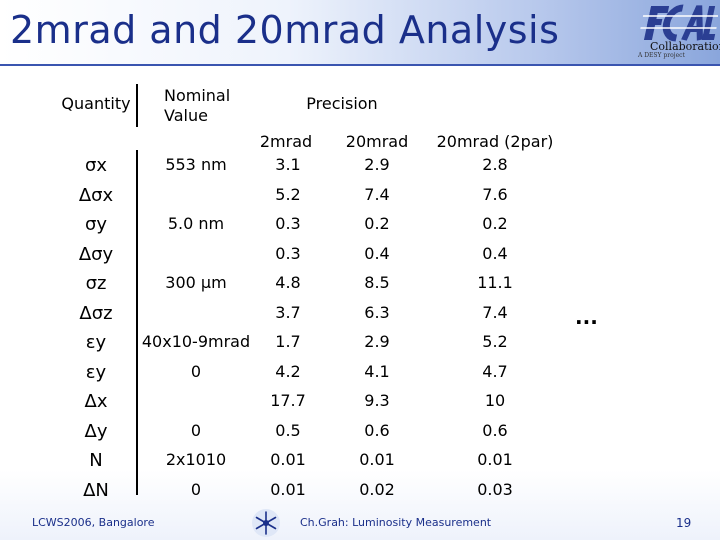 This screenshot has height=540, width=720. Describe the element at coordinates (377, 400) in the screenshot. I see `value-20mrad-cell: 9.3` at that location.